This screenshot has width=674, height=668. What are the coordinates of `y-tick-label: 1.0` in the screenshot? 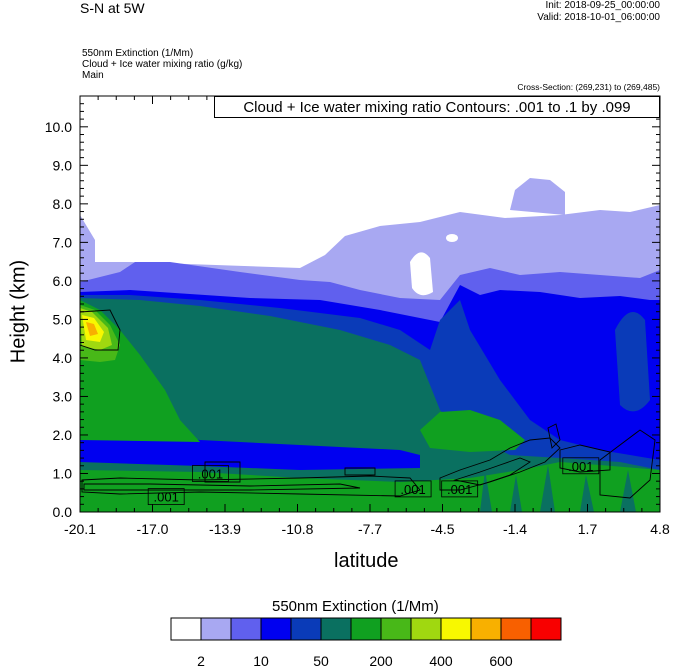 It's located at (63, 473).